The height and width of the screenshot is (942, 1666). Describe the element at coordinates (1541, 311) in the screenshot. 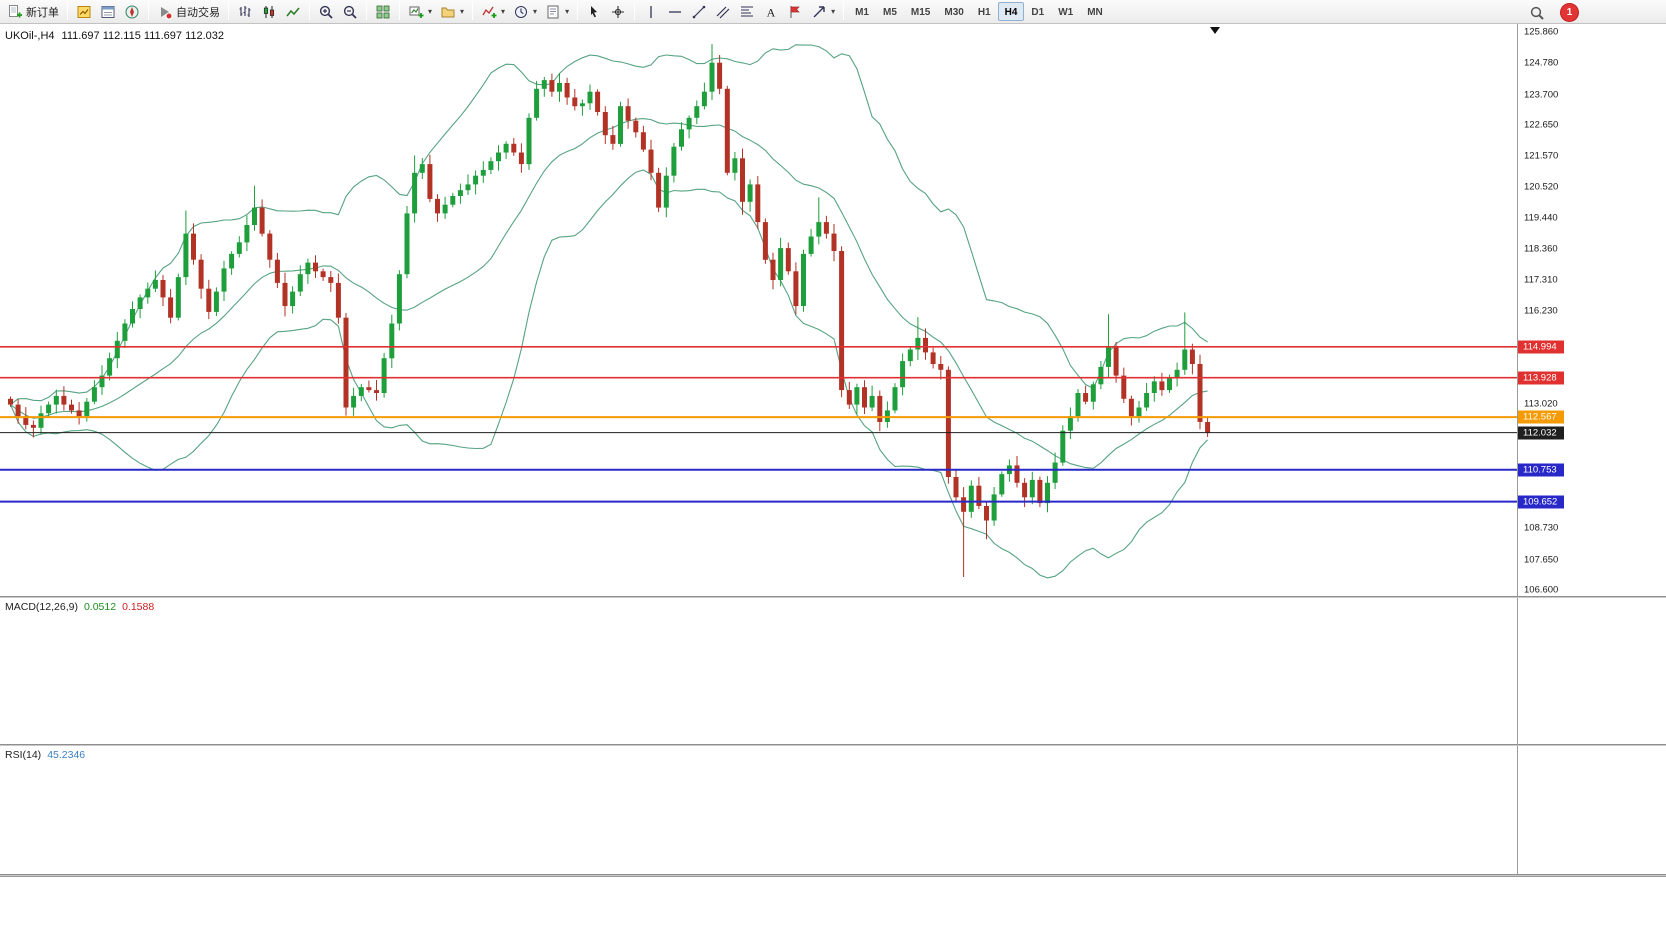

I see `price-axis-tick: 116.230` at that location.